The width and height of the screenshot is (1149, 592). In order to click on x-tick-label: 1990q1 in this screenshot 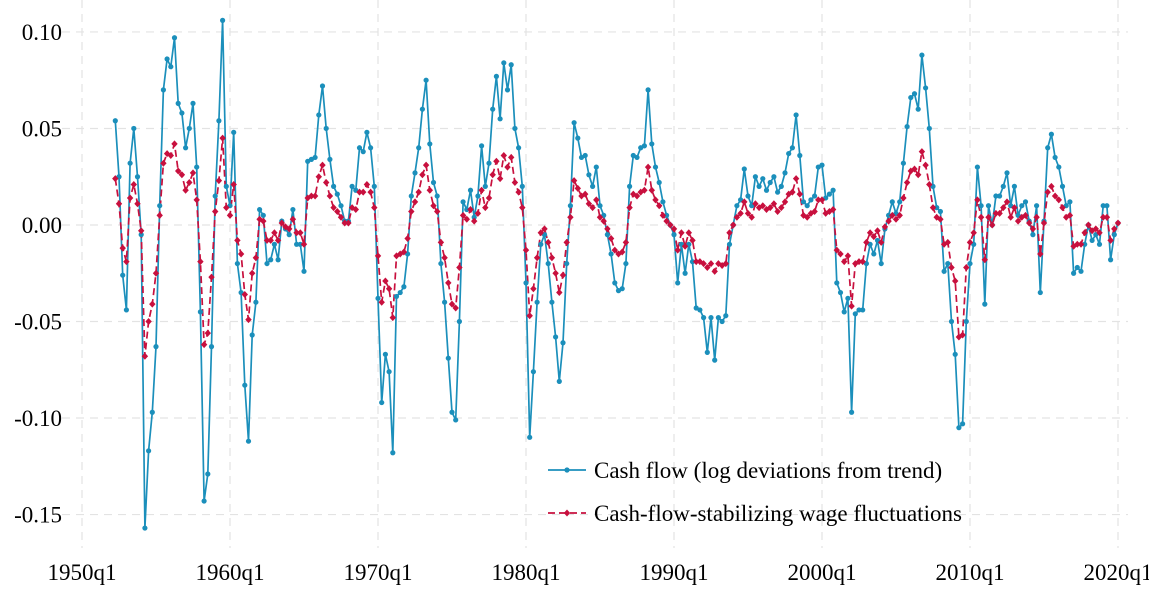, I will do `click(674, 572)`.